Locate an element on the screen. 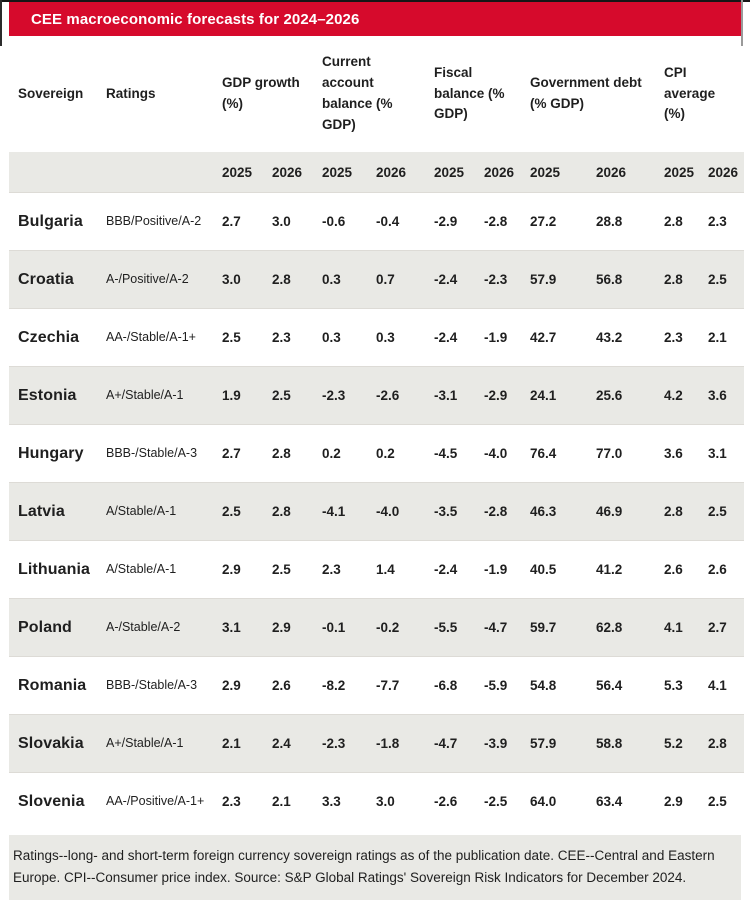 This screenshot has height=906, width=750. value-cell: 2.4 is located at coordinates (288, 743).